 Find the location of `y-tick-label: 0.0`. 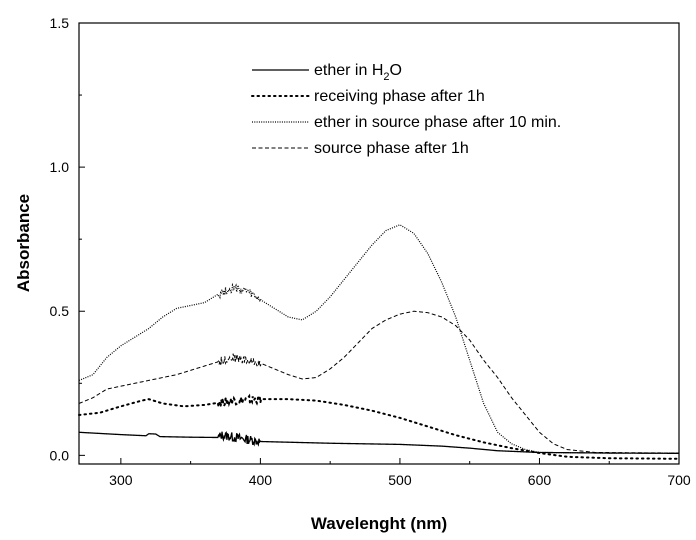

y-tick-label: 0.0 is located at coordinates (60, 455).